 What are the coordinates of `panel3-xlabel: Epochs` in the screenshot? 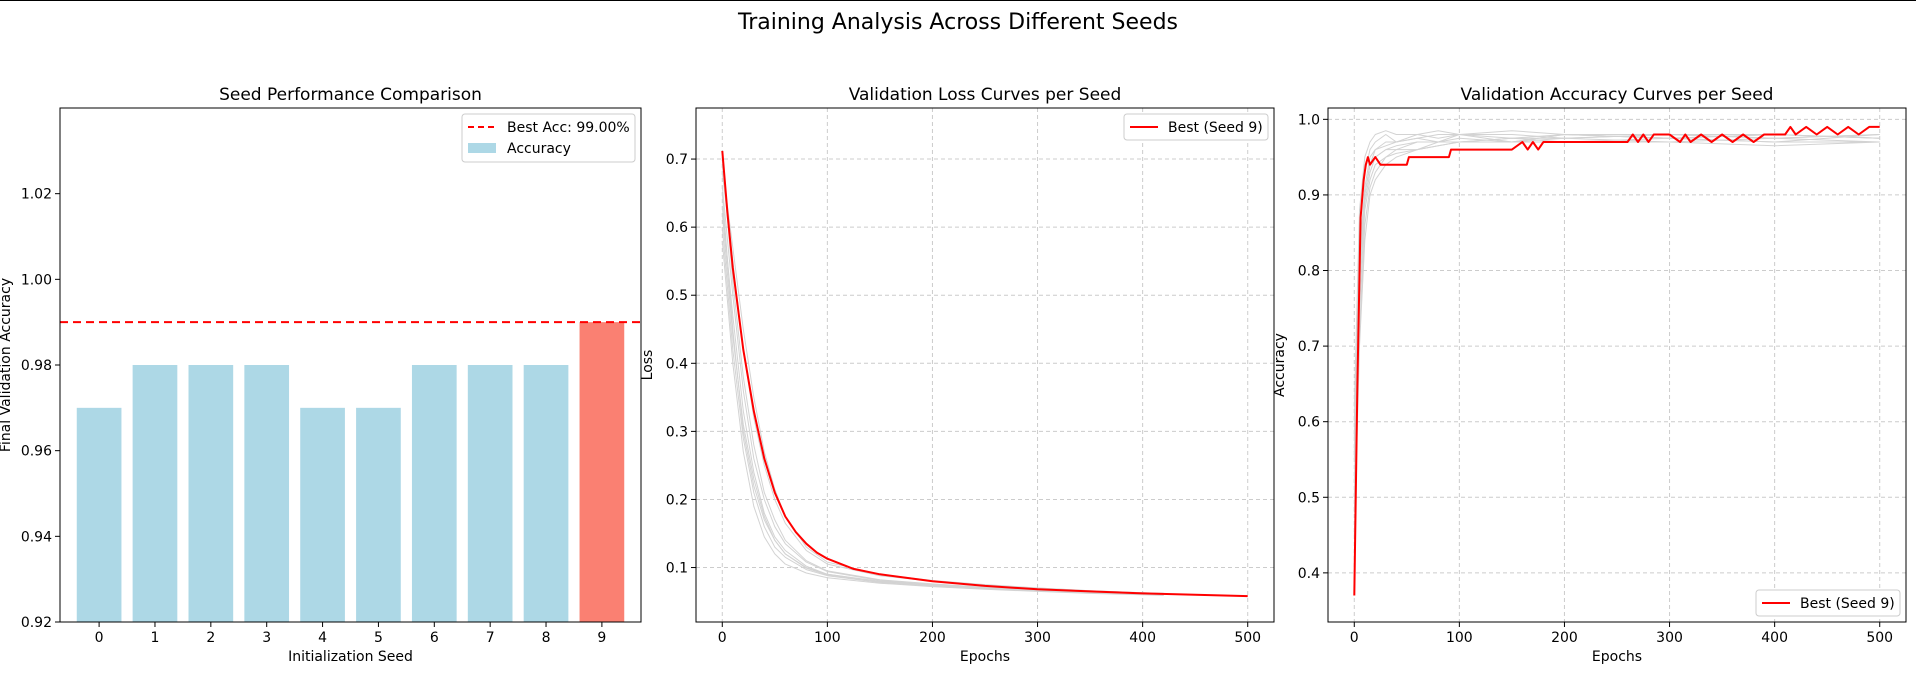 It's located at (1617, 657).